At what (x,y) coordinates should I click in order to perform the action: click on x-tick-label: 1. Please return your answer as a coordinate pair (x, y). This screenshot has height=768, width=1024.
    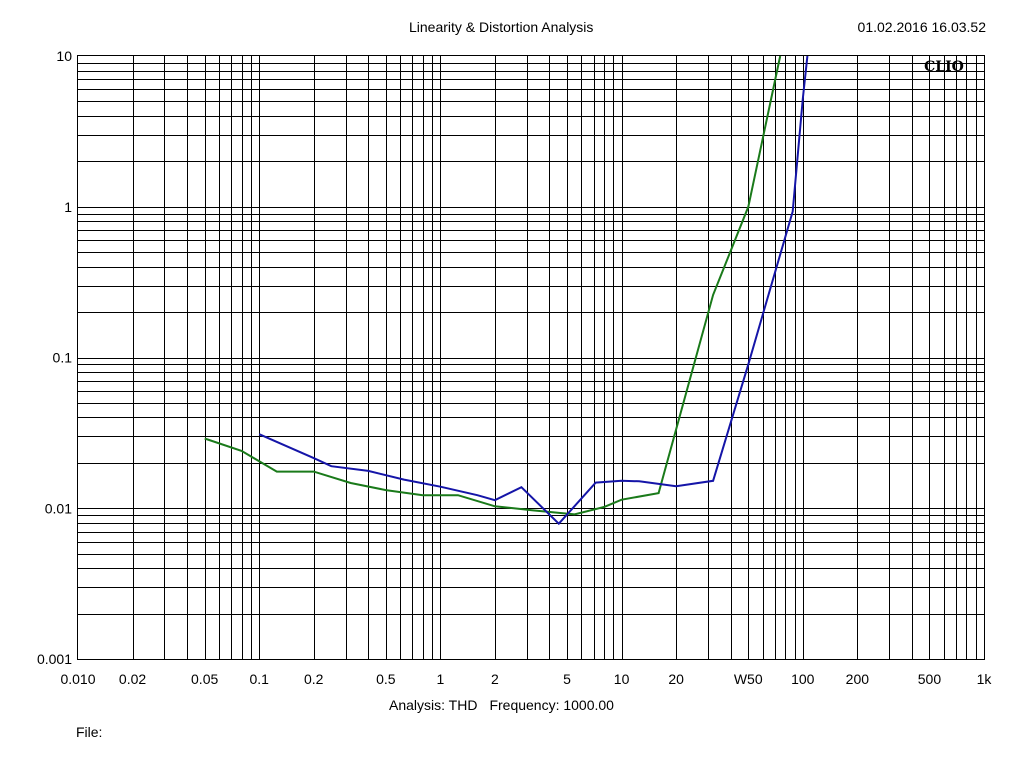
    Looking at the image, I should click on (441, 679).